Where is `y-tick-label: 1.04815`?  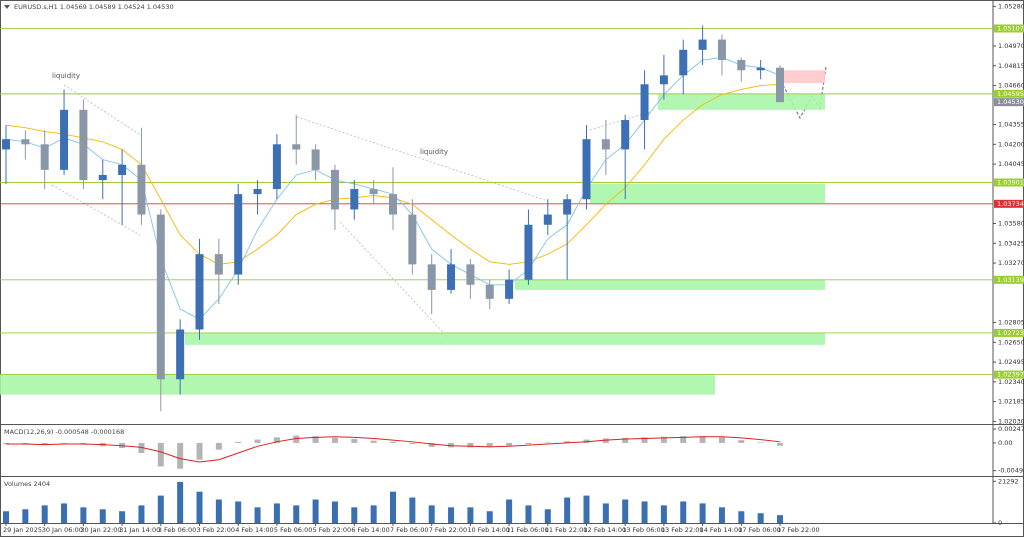 y-tick-label: 1.04815 is located at coordinates (1011, 66).